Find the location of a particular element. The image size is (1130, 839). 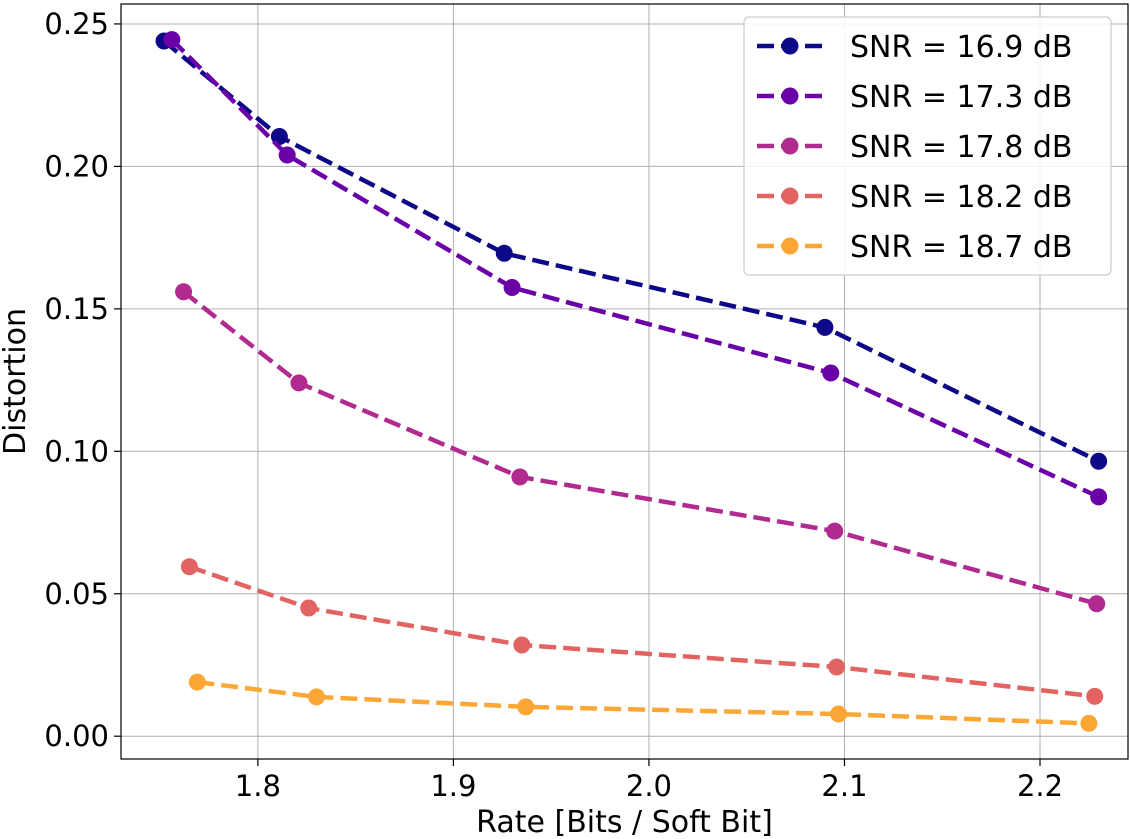

legend-label: SNR = 18.2 dB is located at coordinates (961, 197).